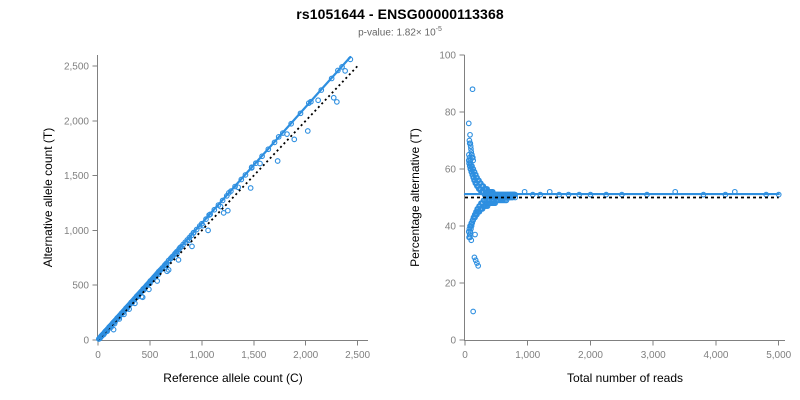 The height and width of the screenshot is (400, 800). I want to click on y-axis-title: Alternative allele count (T), so click(48, 197).